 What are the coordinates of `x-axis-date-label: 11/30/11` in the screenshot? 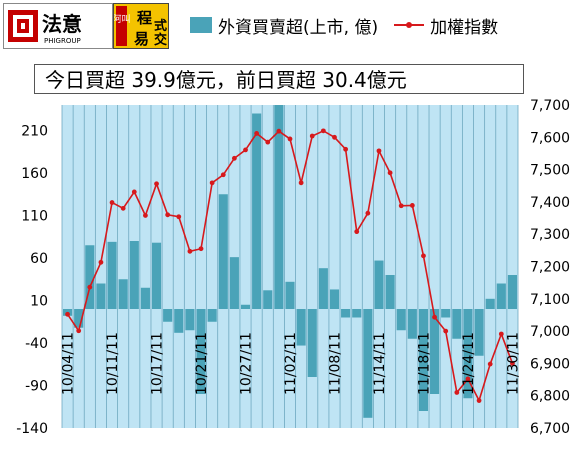 It's located at (513, 363).